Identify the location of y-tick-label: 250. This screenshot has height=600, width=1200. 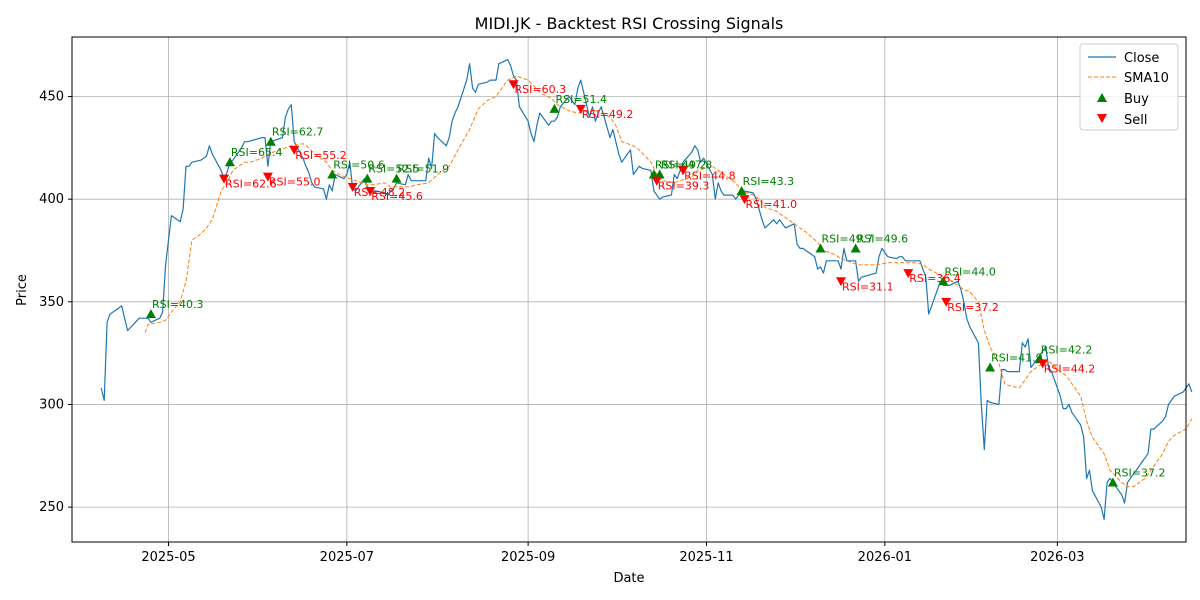
(51, 507).